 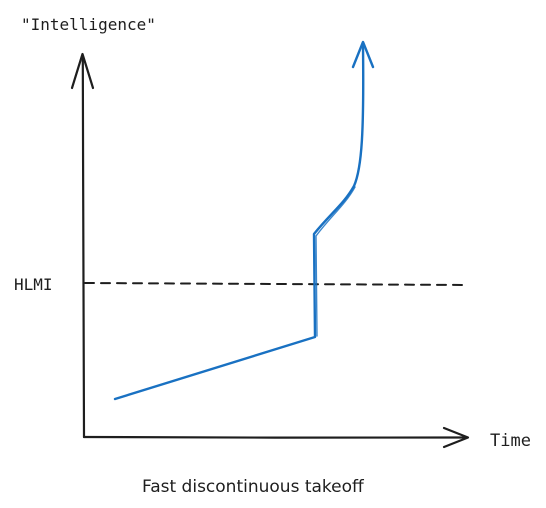 What do you see at coordinates (510, 441) in the screenshot?
I see `x-axis-label: Time` at bounding box center [510, 441].